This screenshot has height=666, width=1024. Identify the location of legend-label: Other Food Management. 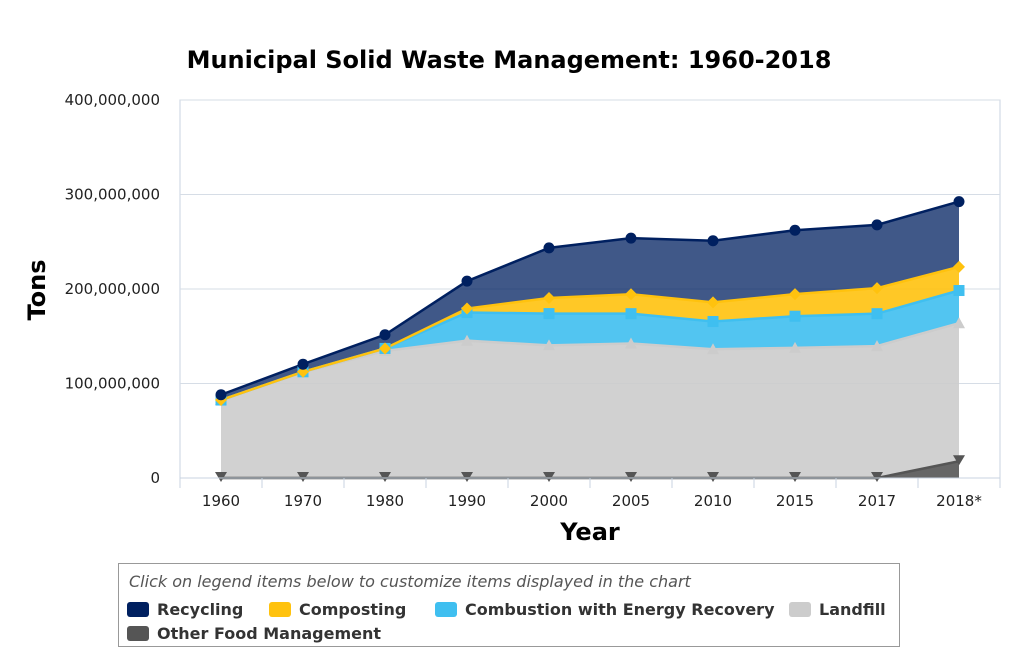
(269, 633).